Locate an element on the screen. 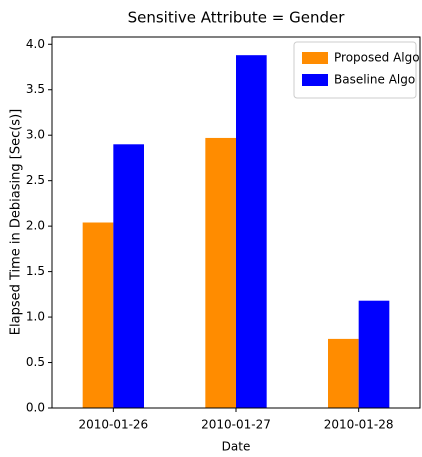  y-tick-label: 4.0 is located at coordinates (35, 44).